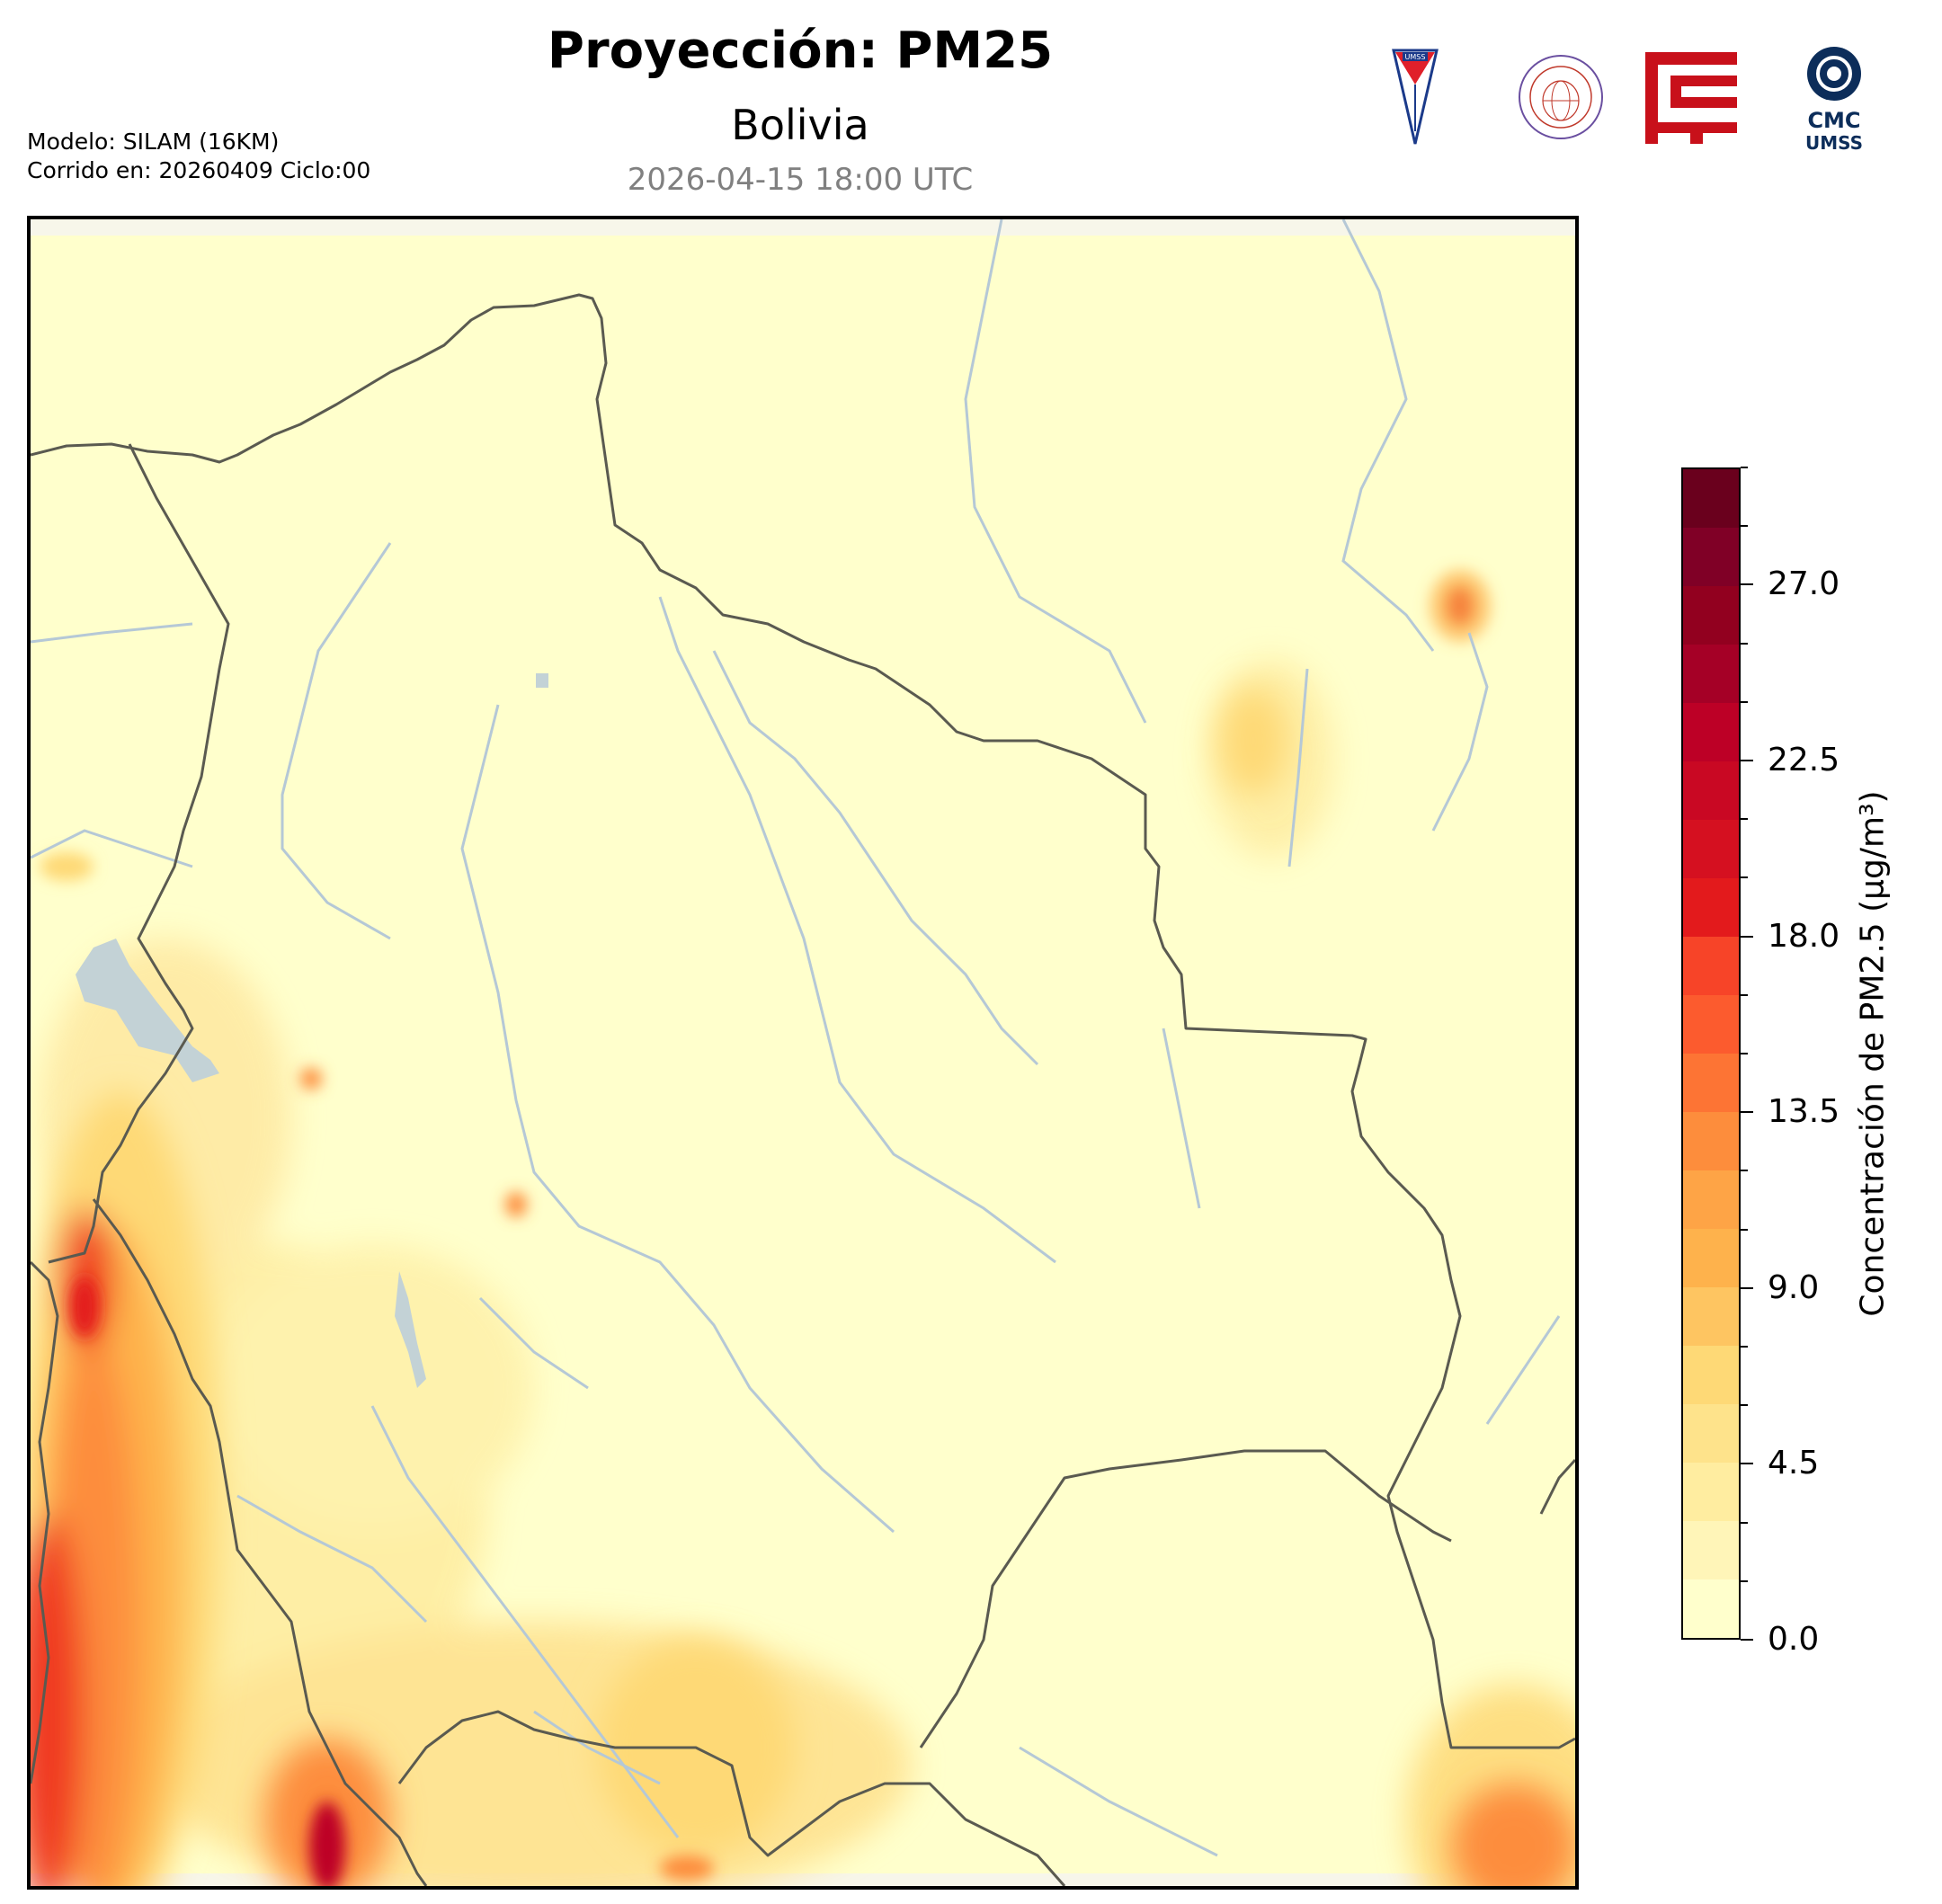  I want to click on lakes, so click(312, 1030).